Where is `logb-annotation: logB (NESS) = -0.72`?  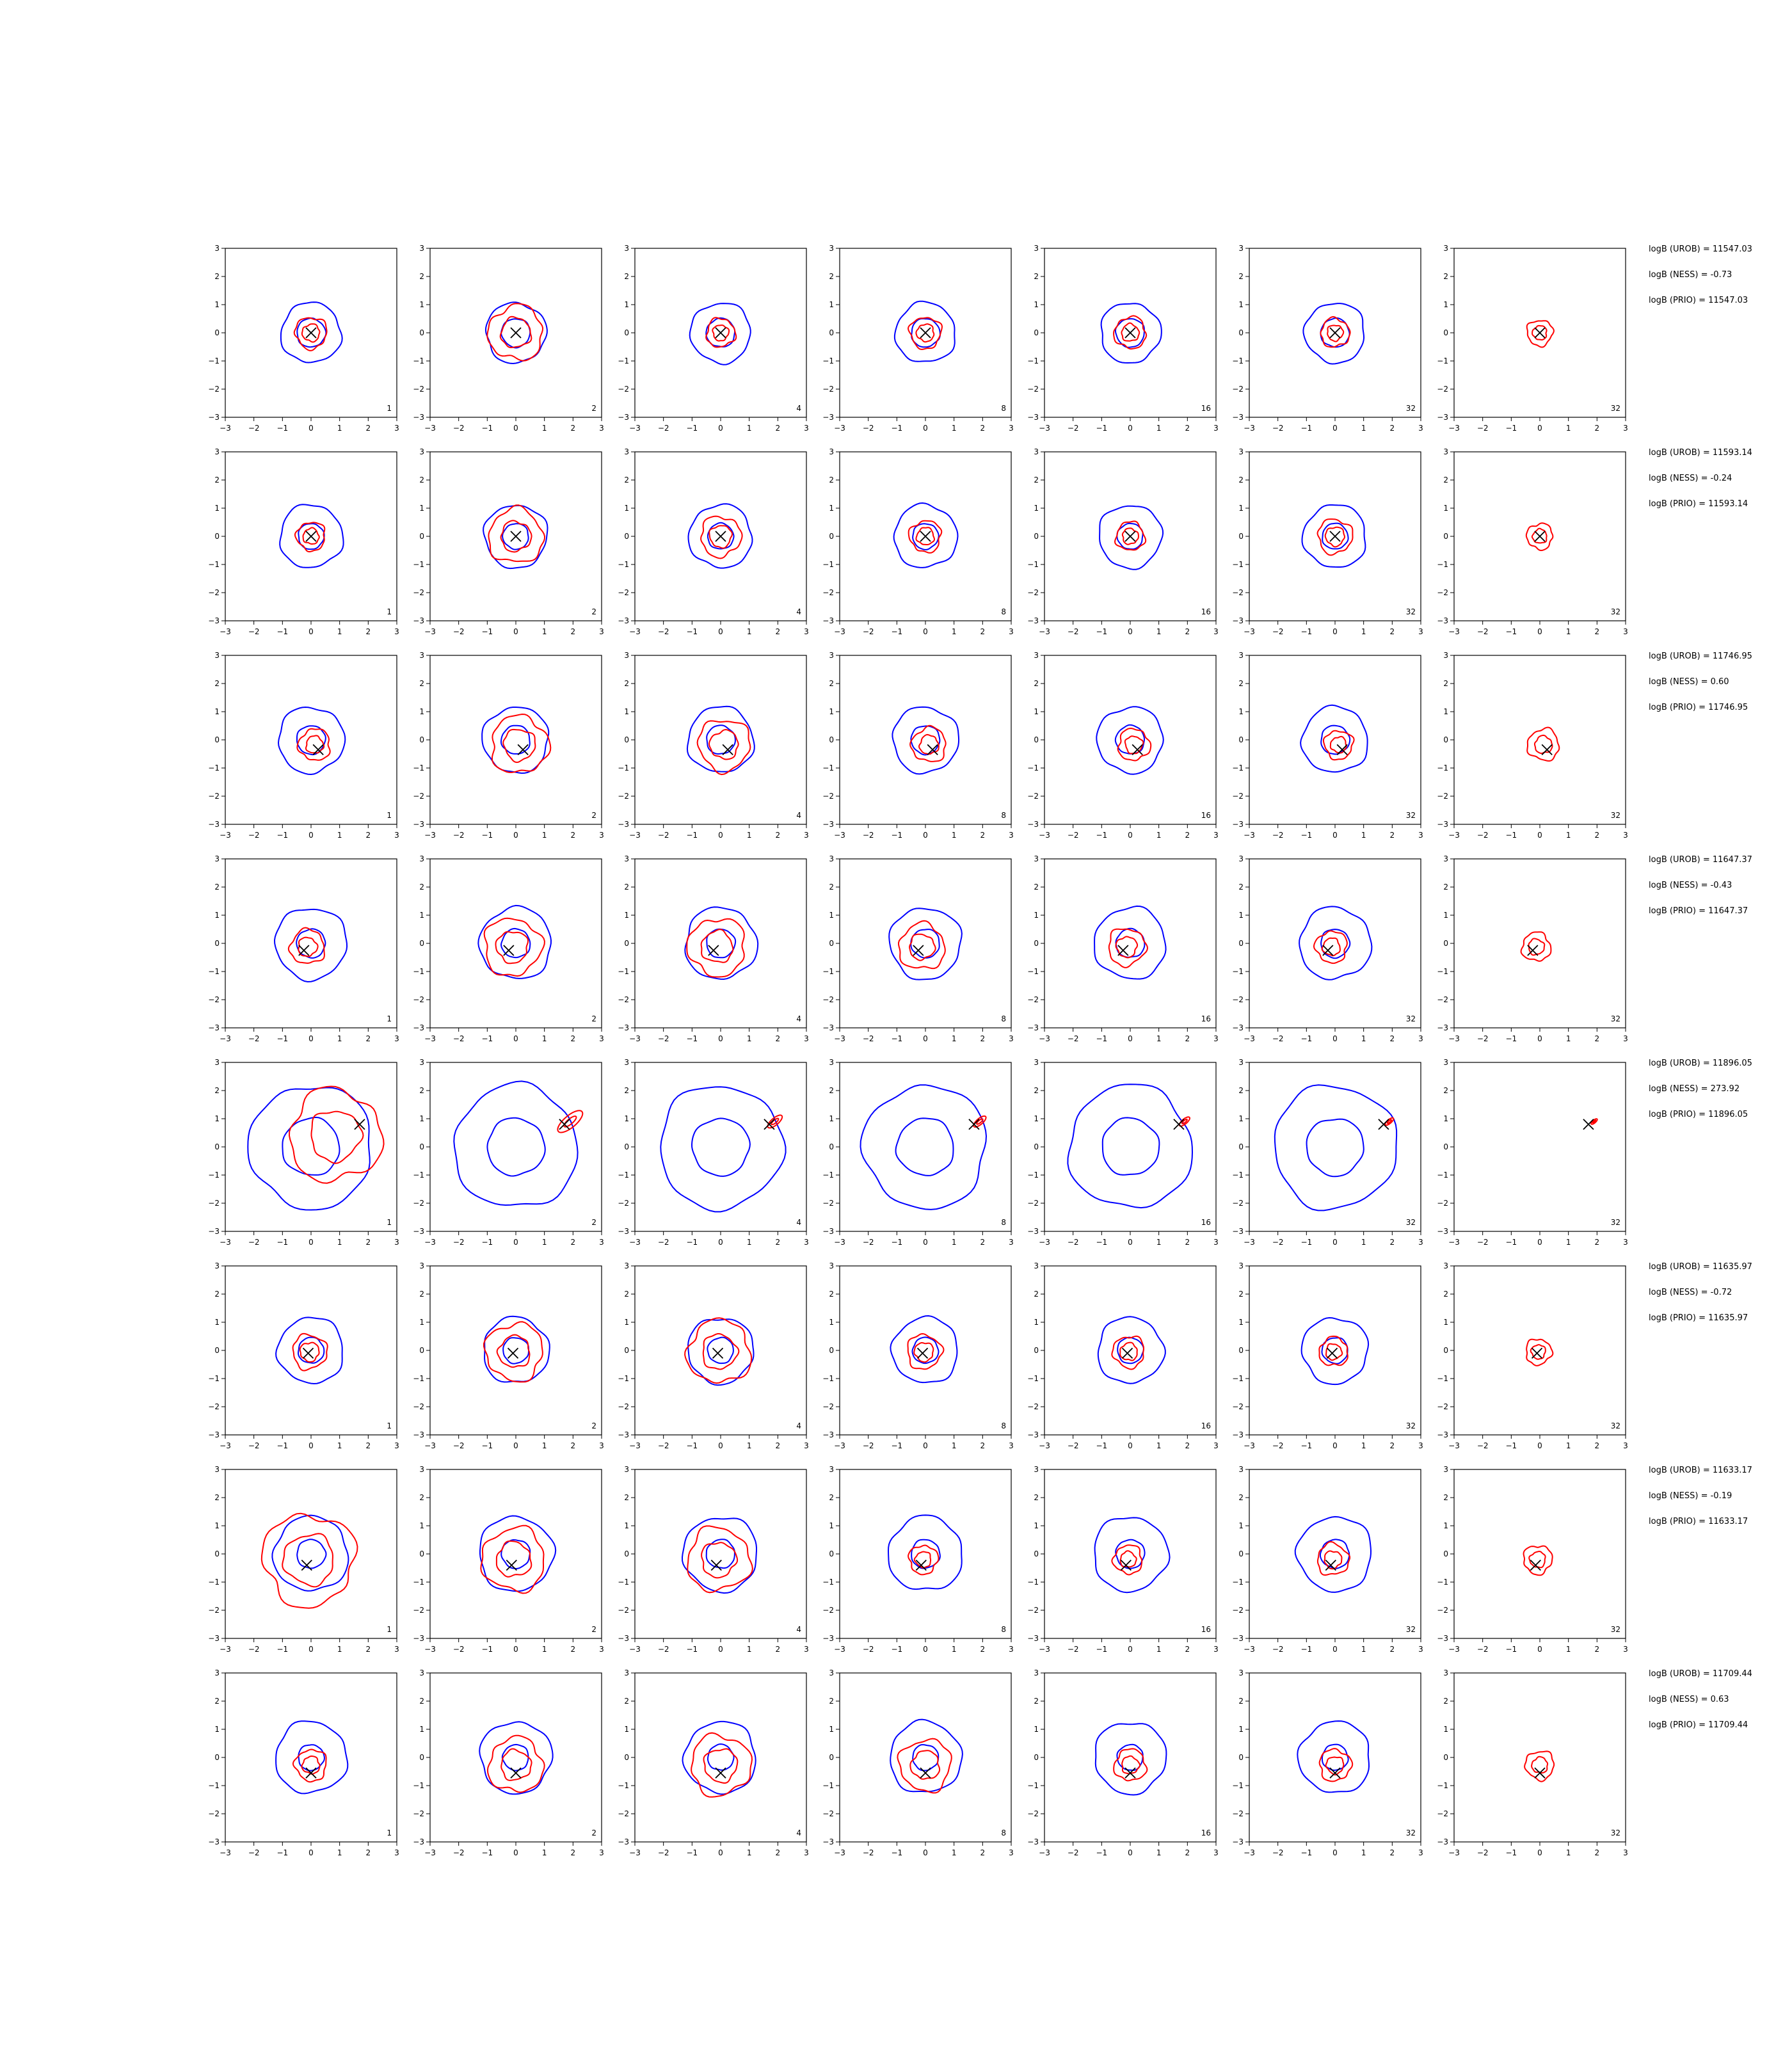
logb-annotation: logB (NESS) = -0.72 is located at coordinates (1690, 1292).